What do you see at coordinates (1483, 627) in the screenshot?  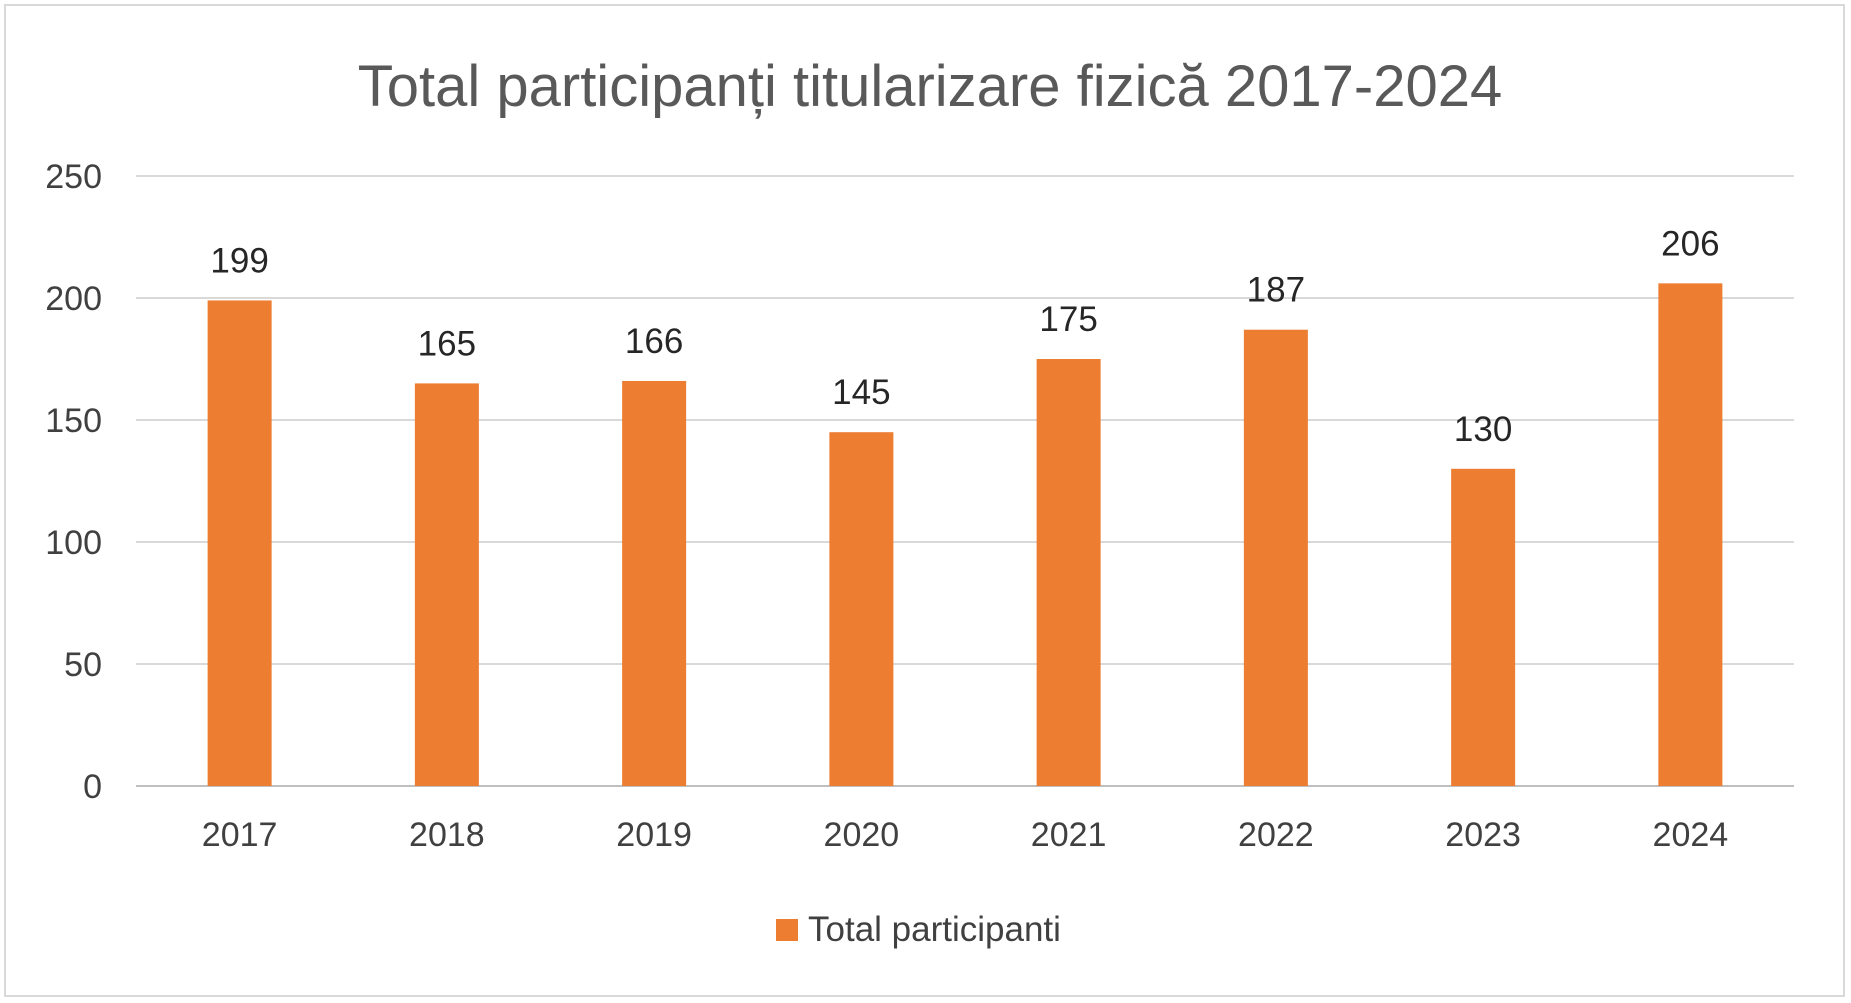 I see `bar-2023` at bounding box center [1483, 627].